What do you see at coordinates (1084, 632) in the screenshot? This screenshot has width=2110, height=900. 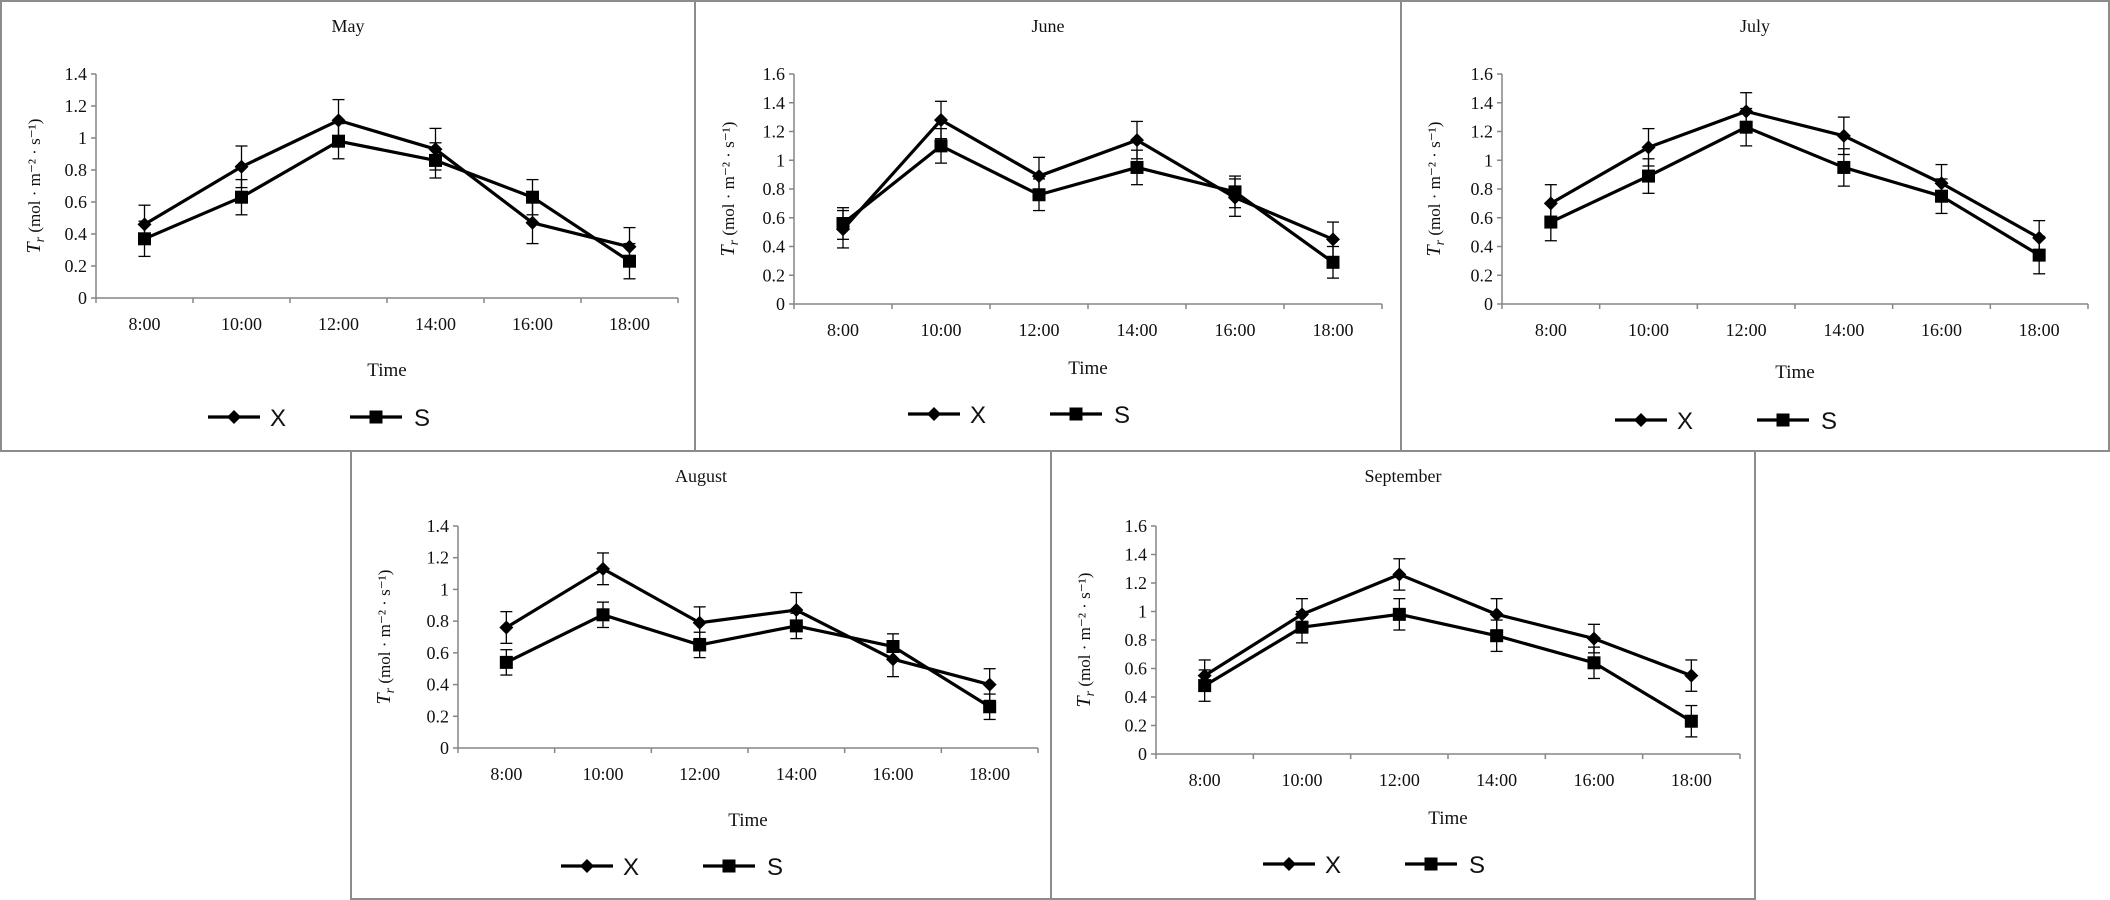 I see `y-axis-label-units: (mol · m⁻² · s⁻¹)` at bounding box center [1084, 632].